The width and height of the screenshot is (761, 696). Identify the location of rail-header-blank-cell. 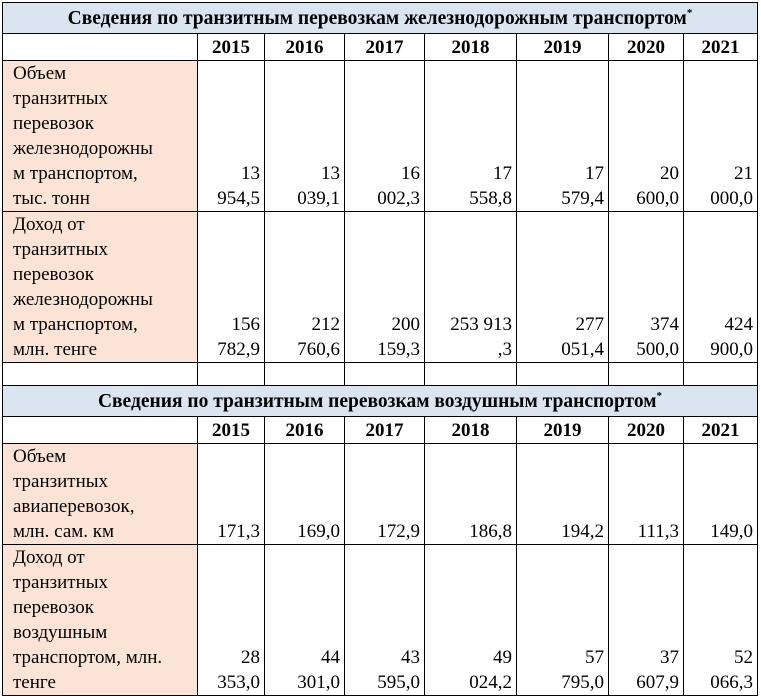
(100, 47).